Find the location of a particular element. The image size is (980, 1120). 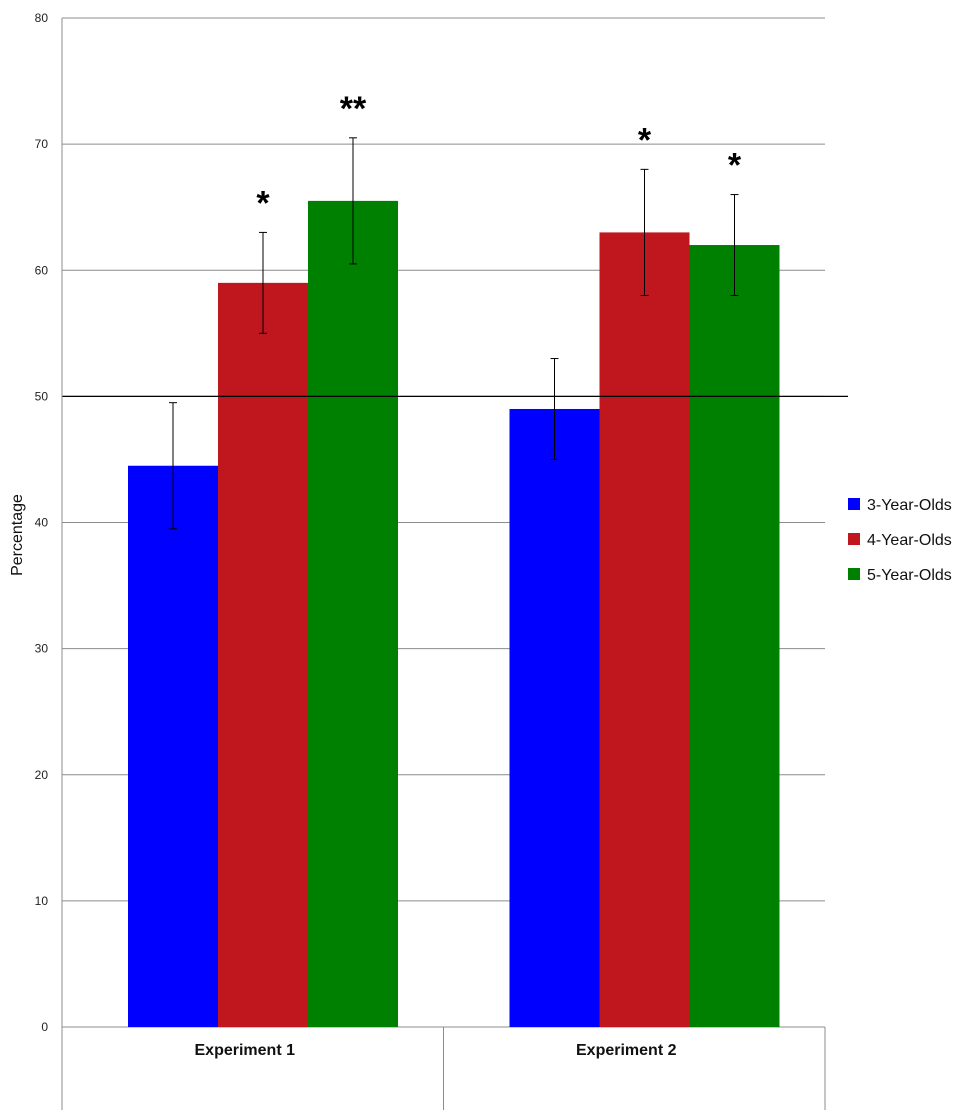

y-tick-label: 70 is located at coordinates (42, 144).